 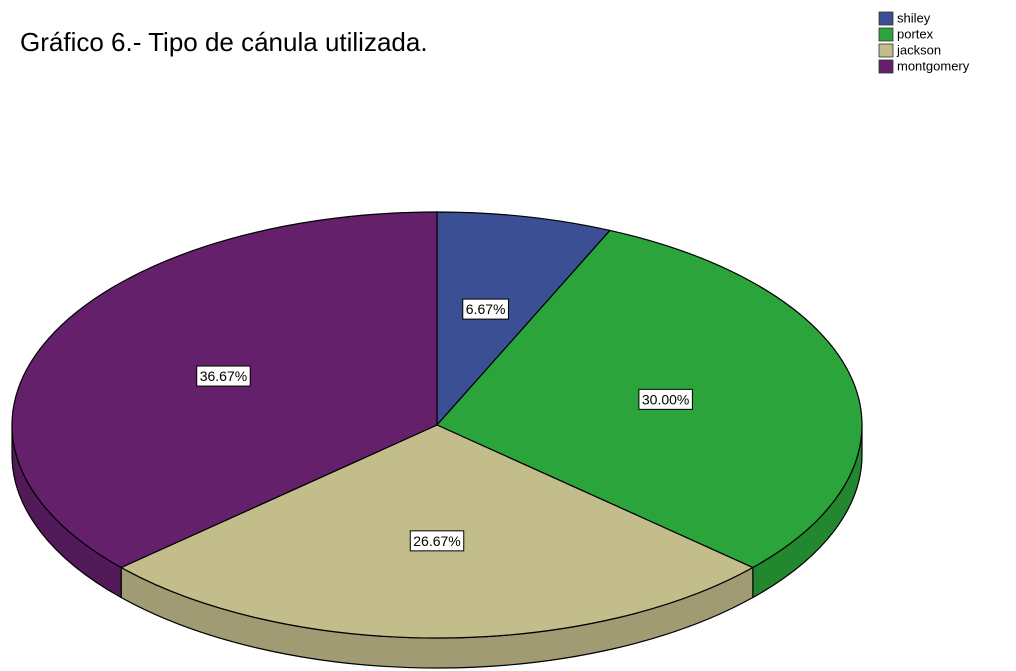 What do you see at coordinates (224, 42) in the screenshot?
I see `chart-title: Gráfico 6.- Tipo de cánula utilizada.` at bounding box center [224, 42].